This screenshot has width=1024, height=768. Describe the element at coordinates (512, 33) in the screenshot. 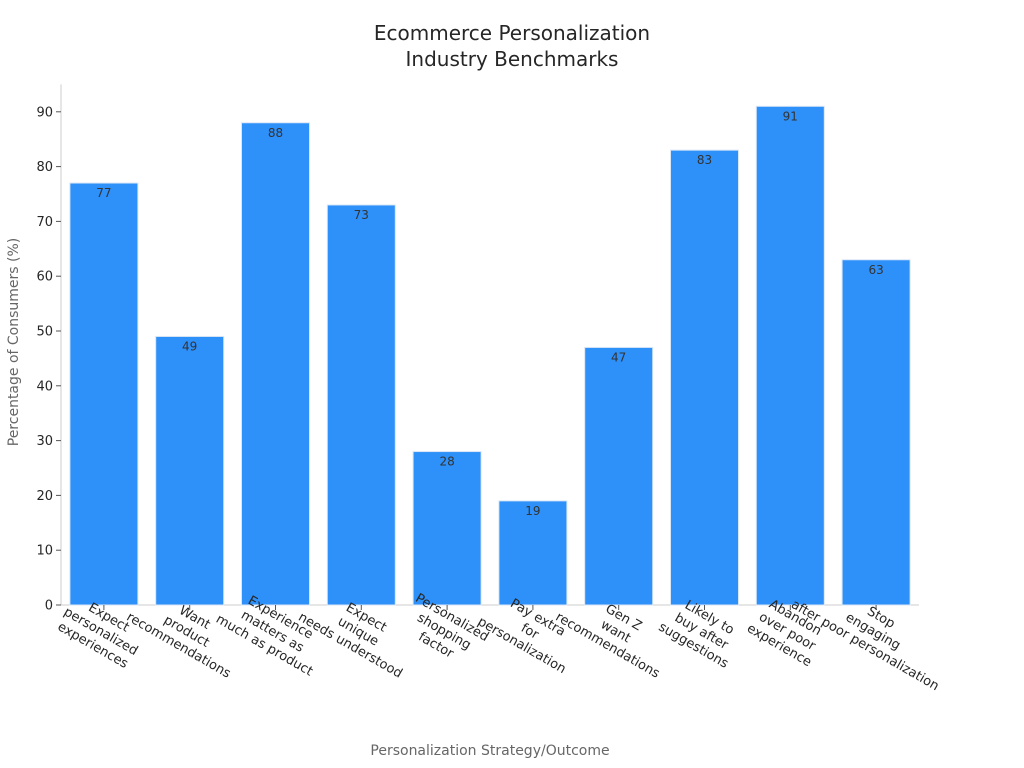

I see `chart-title-line-1: Ecommerce Personalization` at that location.